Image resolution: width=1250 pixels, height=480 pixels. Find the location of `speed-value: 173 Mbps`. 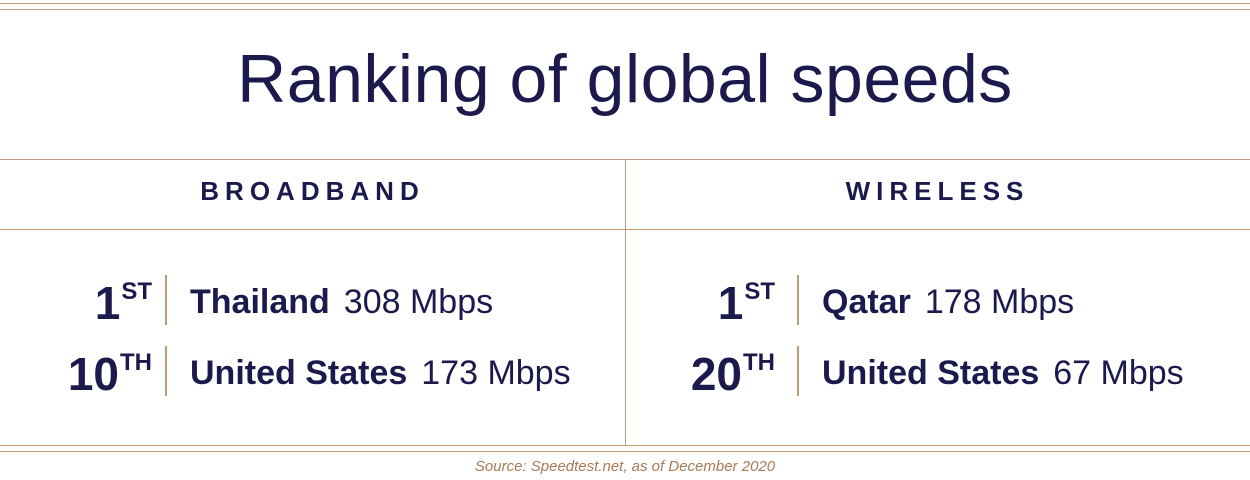

speed-value: 173 Mbps is located at coordinates (496, 373).